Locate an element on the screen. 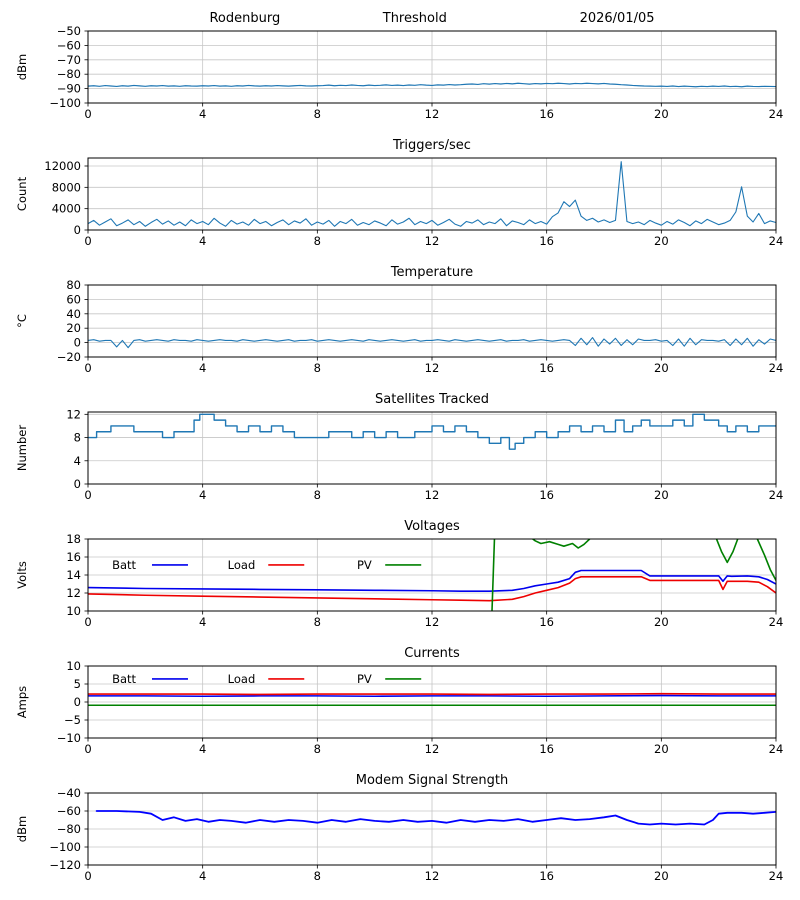 This screenshot has width=800, height=900. y-tick-label: −10 is located at coordinates (69, 738).